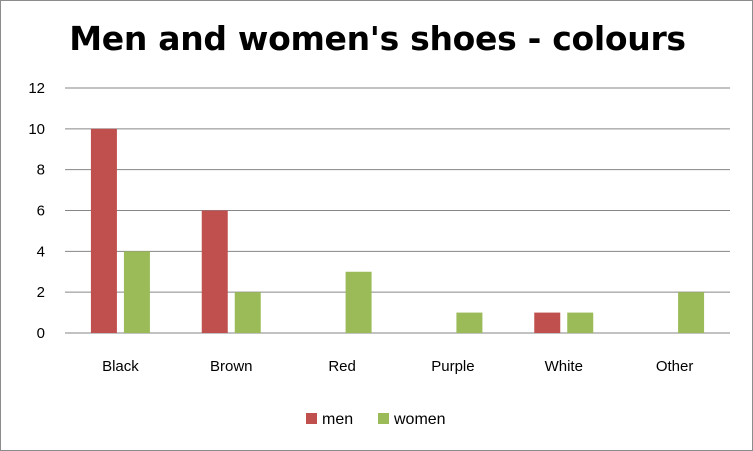  Describe the element at coordinates (41, 292) in the screenshot. I see `y-tick-label: 2` at that location.